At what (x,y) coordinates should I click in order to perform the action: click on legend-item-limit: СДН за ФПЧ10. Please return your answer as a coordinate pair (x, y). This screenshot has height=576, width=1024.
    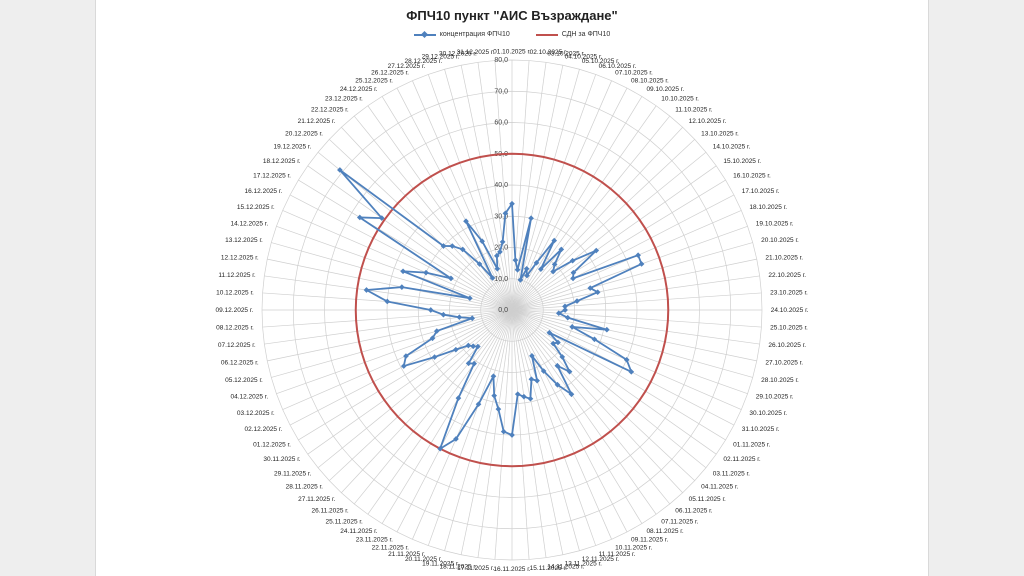
    Looking at the image, I should click on (573, 34).